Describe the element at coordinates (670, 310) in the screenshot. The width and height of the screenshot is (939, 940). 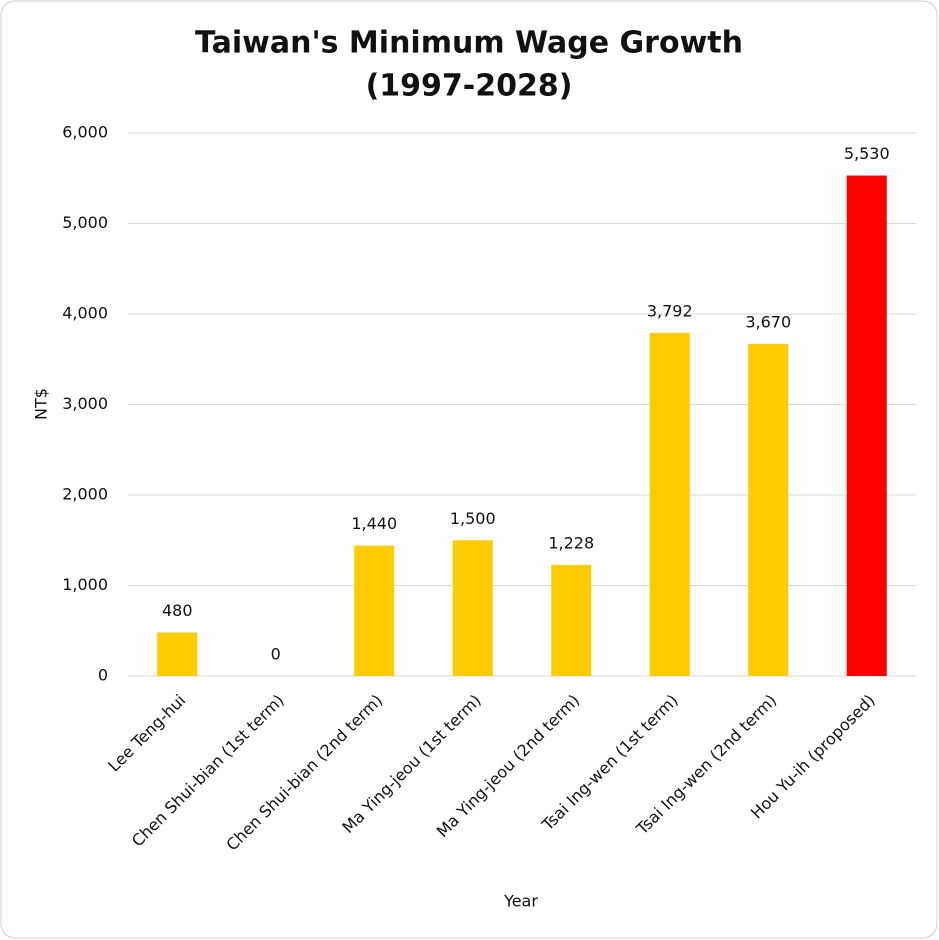
I see `data-label: 3,792` at that location.